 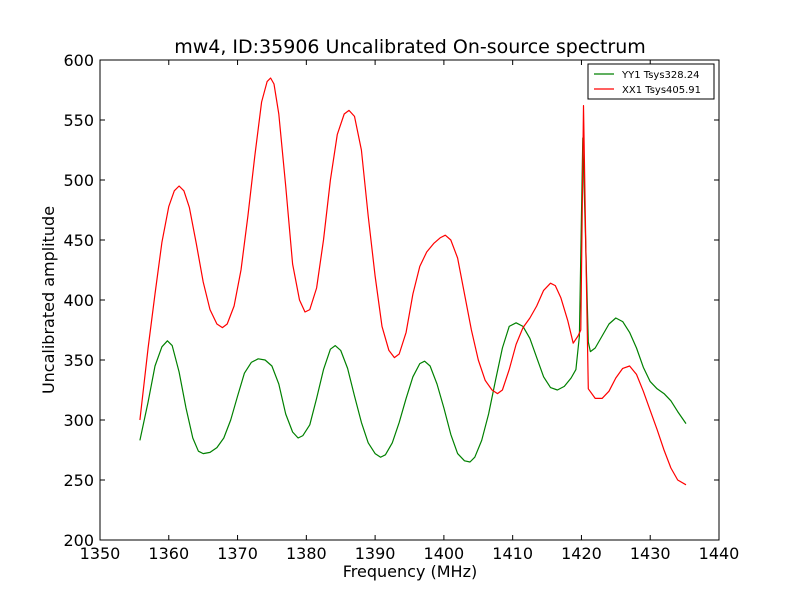 What do you see at coordinates (444, 553) in the screenshot?
I see `x-tick-label: 1400` at bounding box center [444, 553].